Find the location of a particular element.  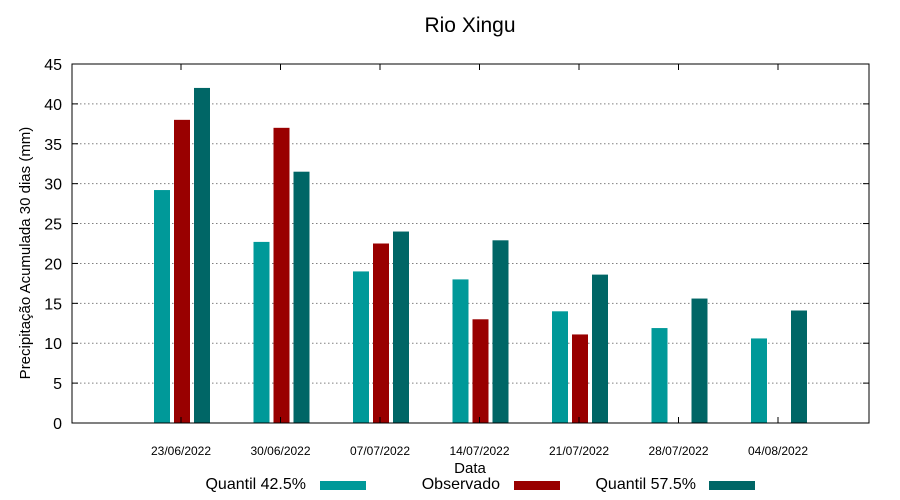

y-tick-label: 45 is located at coordinates (53, 65).